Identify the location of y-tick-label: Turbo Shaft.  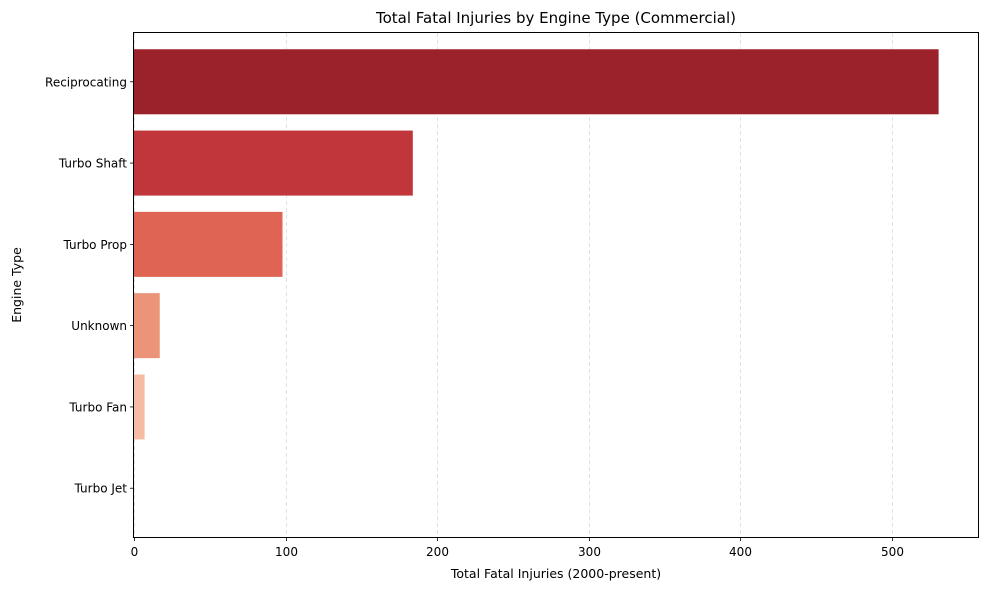
(92, 164).